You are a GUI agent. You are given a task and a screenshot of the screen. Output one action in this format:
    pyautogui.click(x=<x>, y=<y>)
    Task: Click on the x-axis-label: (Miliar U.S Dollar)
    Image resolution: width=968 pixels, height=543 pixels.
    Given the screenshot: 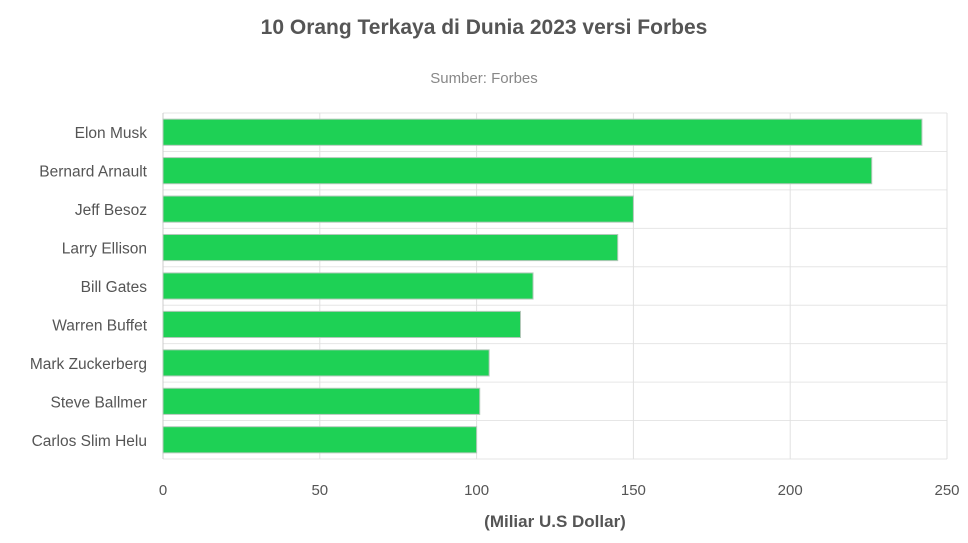 What is the action you would take?
    pyautogui.click(x=555, y=521)
    